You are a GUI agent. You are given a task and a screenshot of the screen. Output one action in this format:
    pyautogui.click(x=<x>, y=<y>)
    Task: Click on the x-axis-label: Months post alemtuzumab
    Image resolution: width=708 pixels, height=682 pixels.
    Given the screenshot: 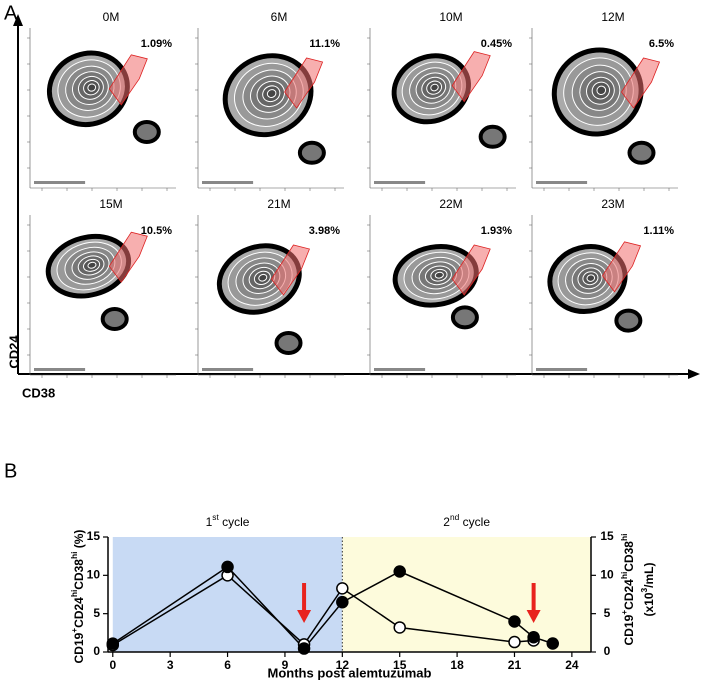 What is the action you would take?
    pyautogui.click(x=350, y=672)
    